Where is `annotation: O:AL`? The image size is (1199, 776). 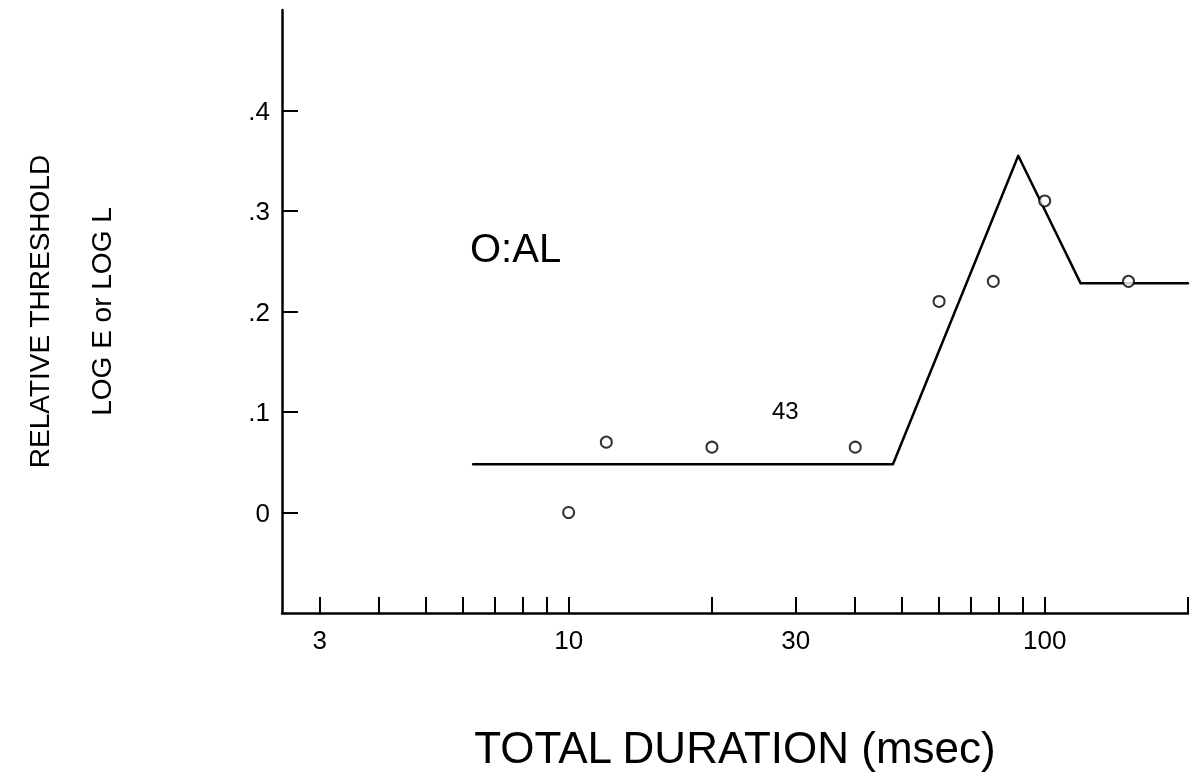 annotation: O:AL is located at coordinates (516, 248).